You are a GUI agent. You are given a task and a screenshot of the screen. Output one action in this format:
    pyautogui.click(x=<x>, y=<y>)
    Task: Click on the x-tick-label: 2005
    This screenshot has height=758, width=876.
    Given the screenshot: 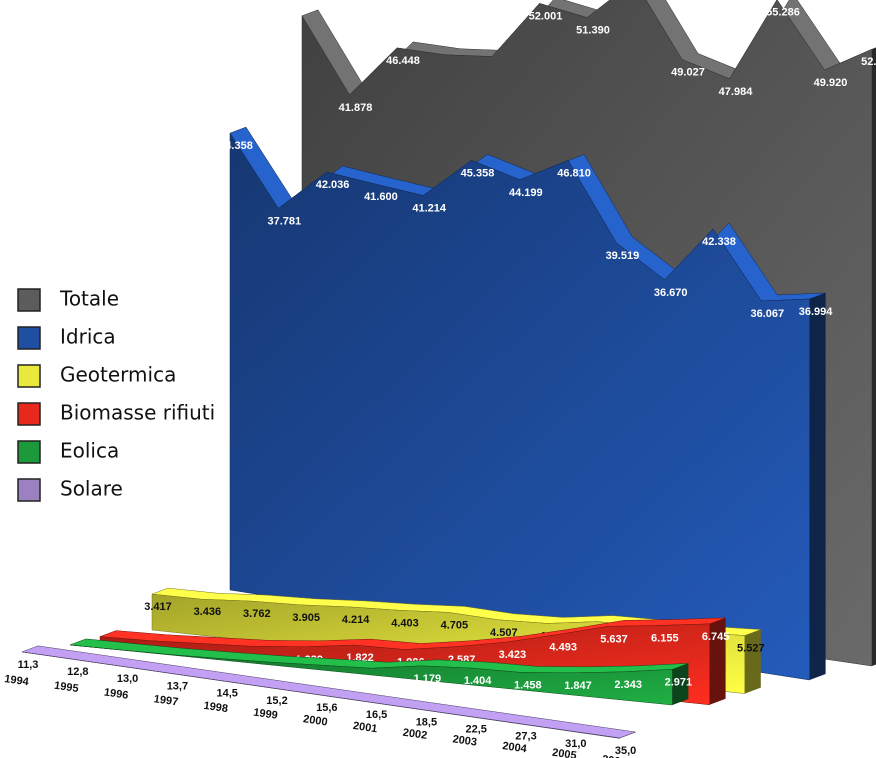 What is the action you would take?
    pyautogui.click(x=564, y=752)
    